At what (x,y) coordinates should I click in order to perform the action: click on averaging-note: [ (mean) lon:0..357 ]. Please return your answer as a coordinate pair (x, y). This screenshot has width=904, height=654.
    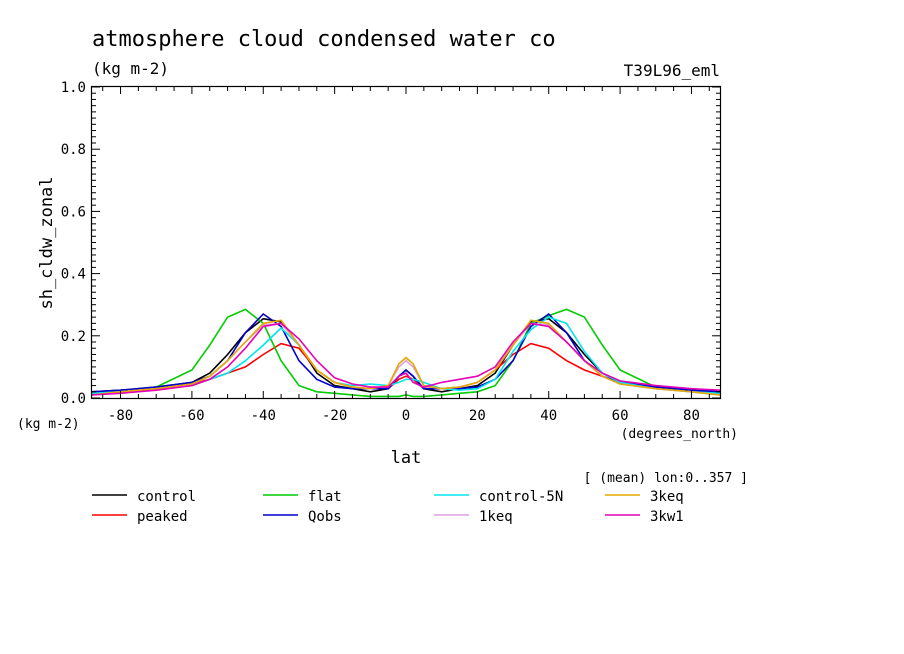
    Looking at the image, I should click on (666, 478).